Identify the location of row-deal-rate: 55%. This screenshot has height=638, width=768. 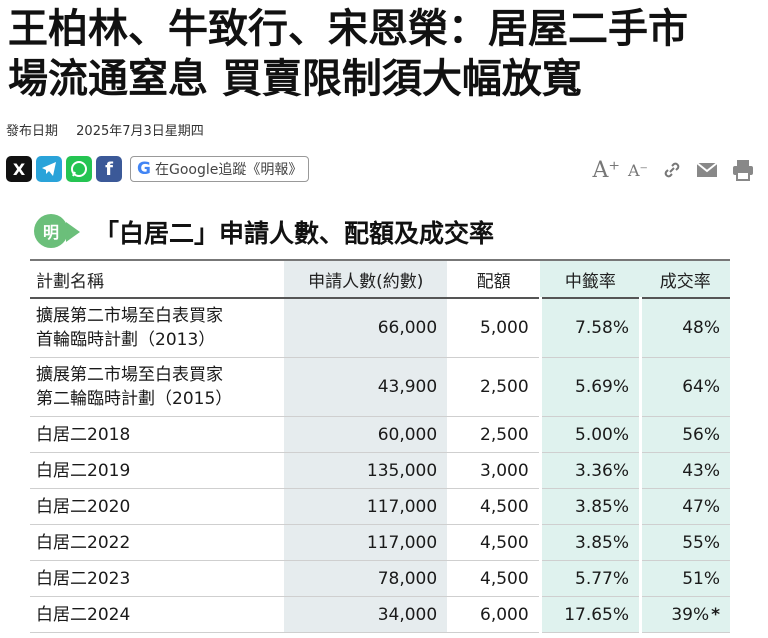
(684, 542).